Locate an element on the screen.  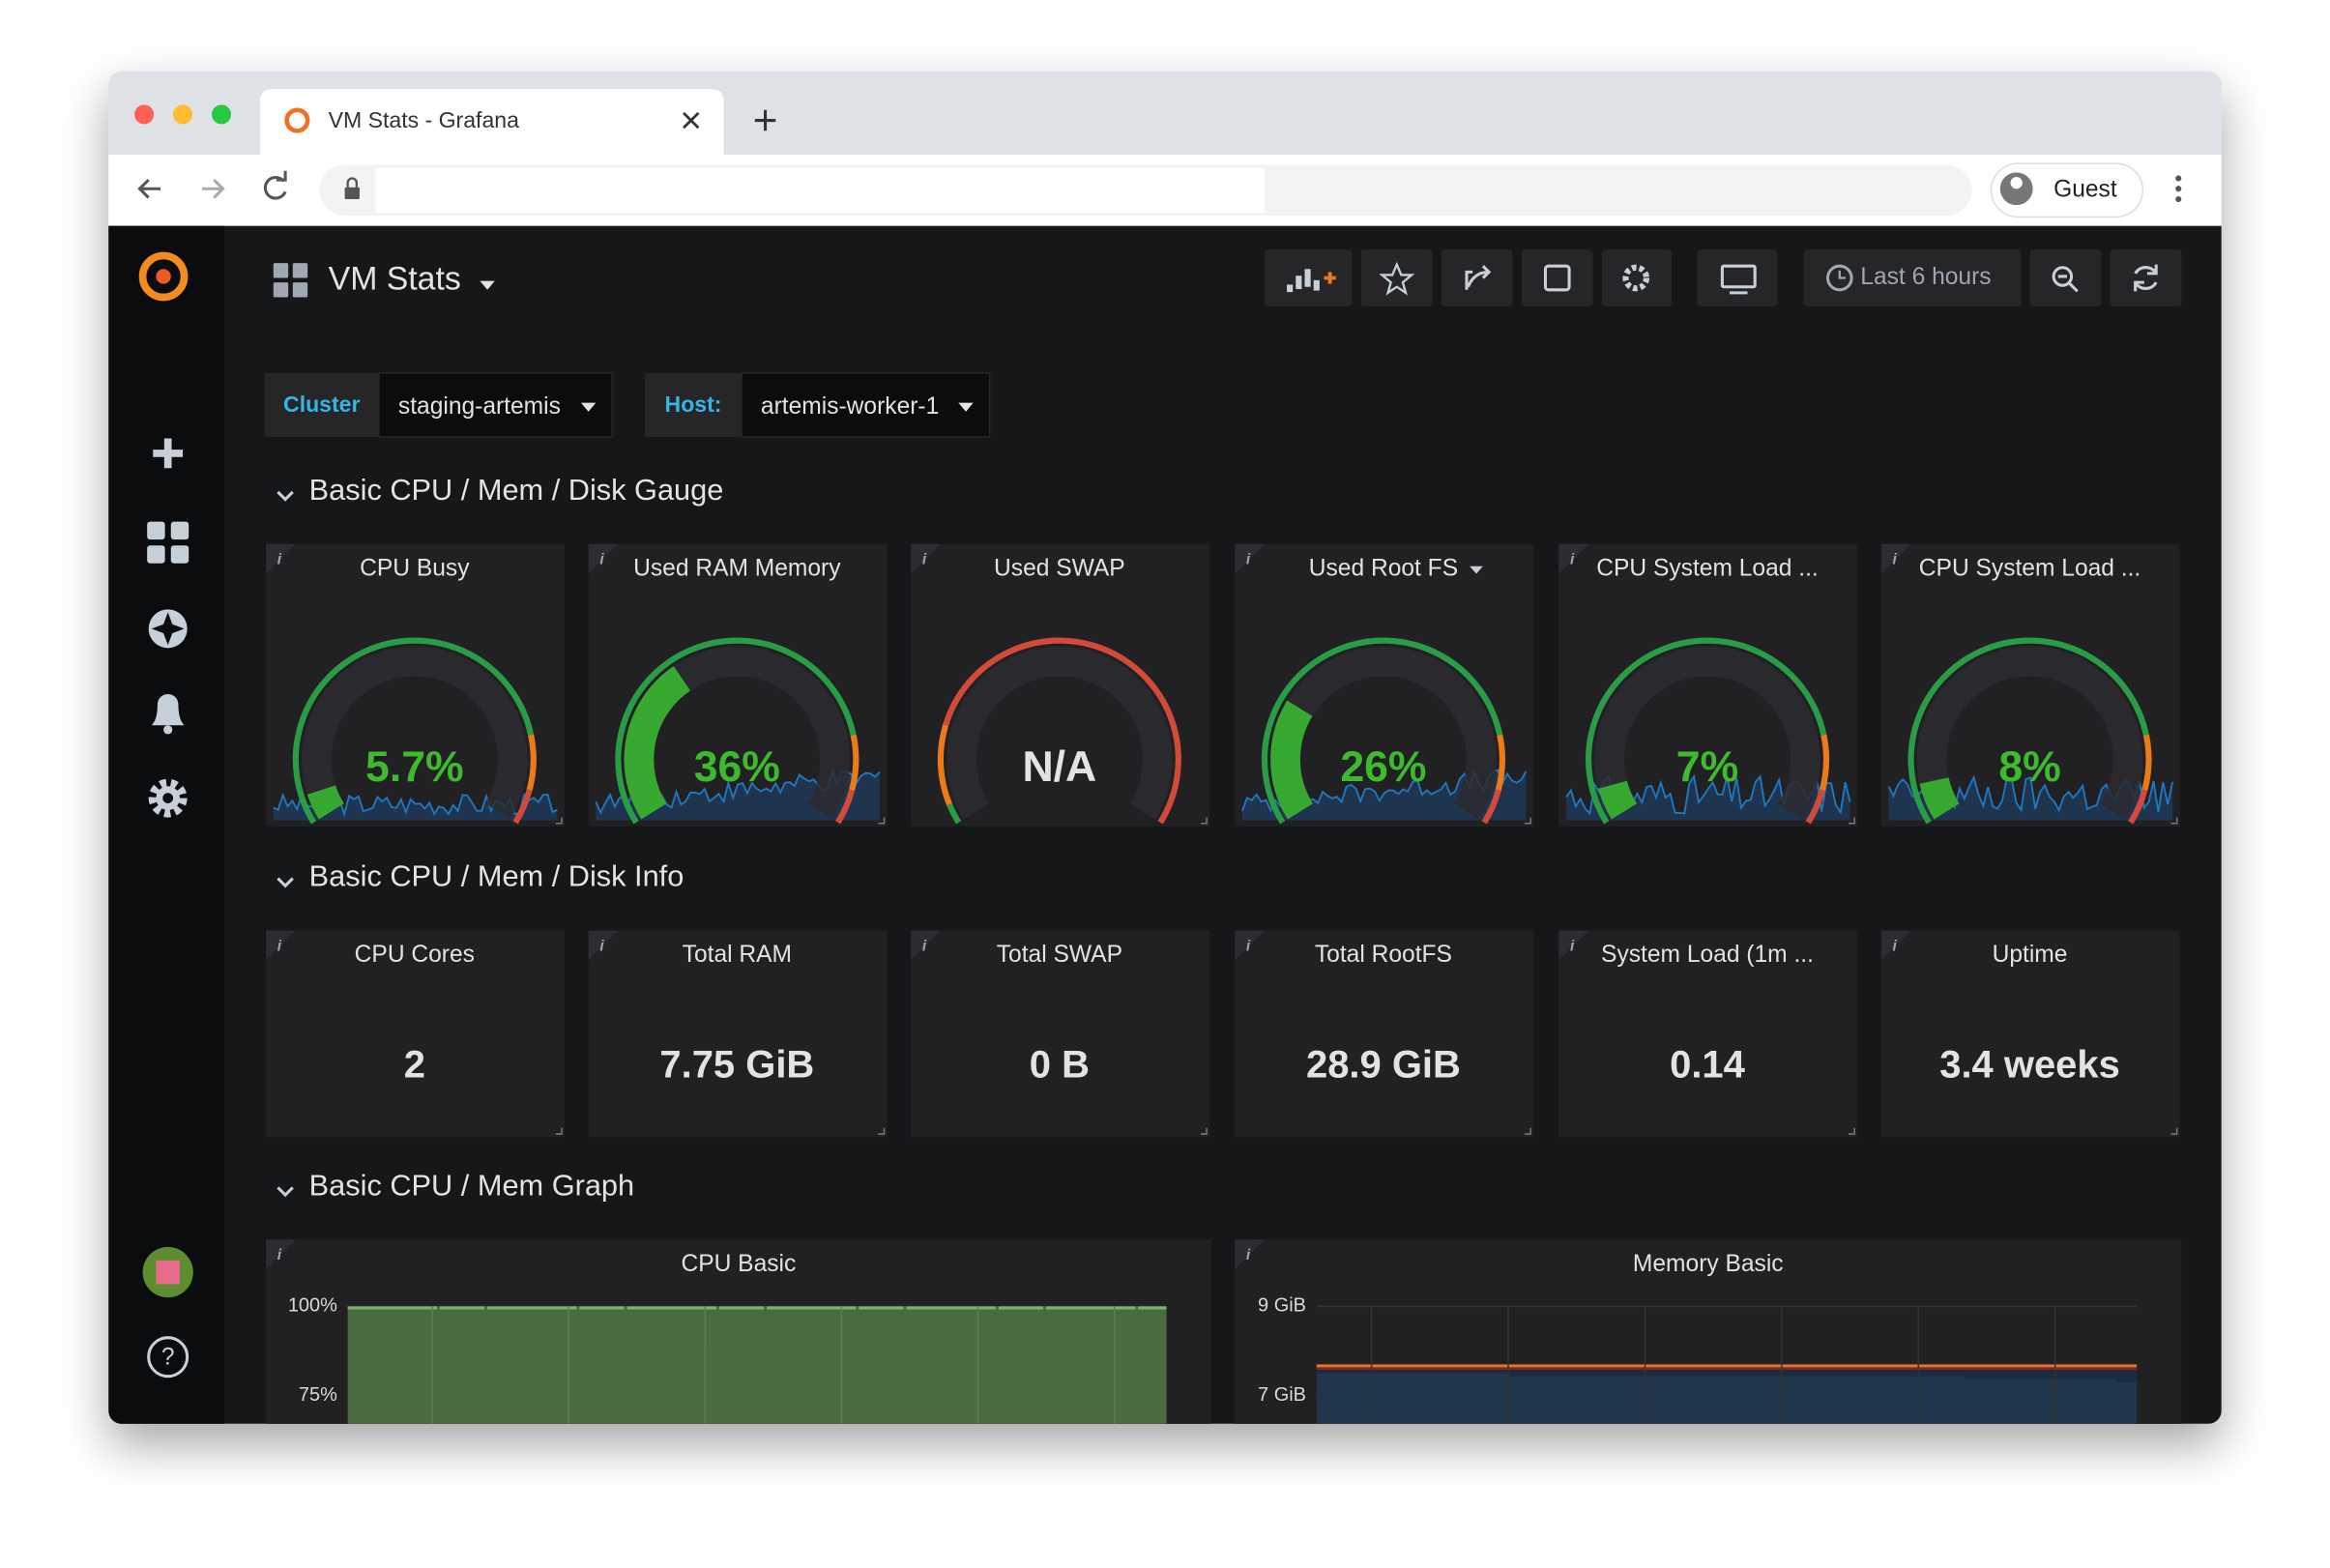
graph-area-upper is located at coordinates (1727, 1398).